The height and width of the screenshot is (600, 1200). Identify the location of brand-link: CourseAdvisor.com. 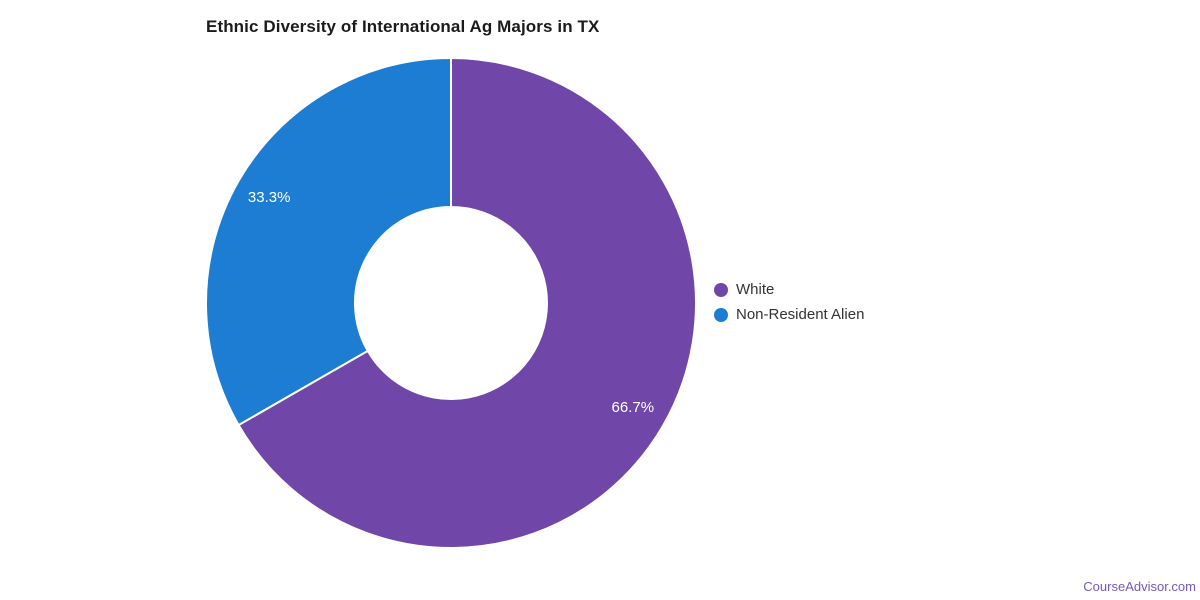
(1139, 586).